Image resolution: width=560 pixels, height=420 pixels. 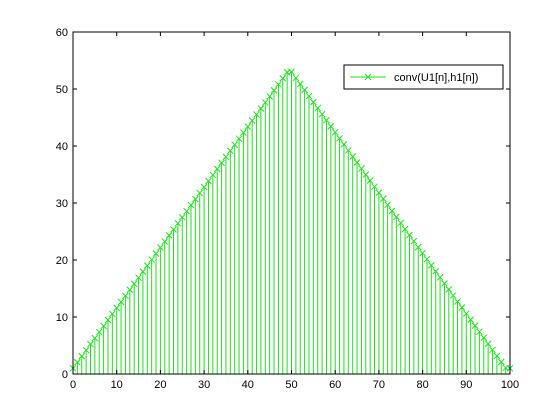 I want to click on y-tick-label: 40, so click(x=62, y=147).